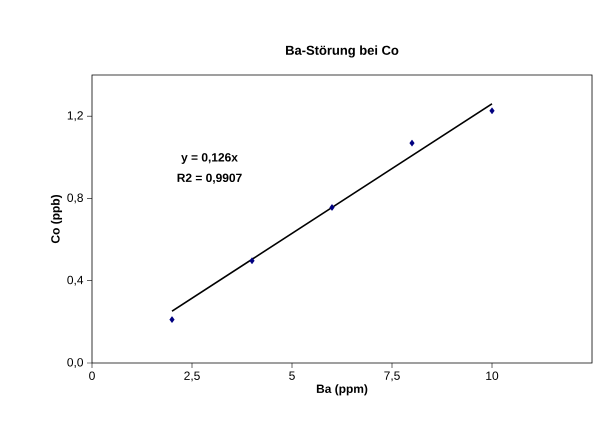 Image resolution: width=603 pixels, height=432 pixels. I want to click on y-tick-label: 0,0, so click(75, 363).